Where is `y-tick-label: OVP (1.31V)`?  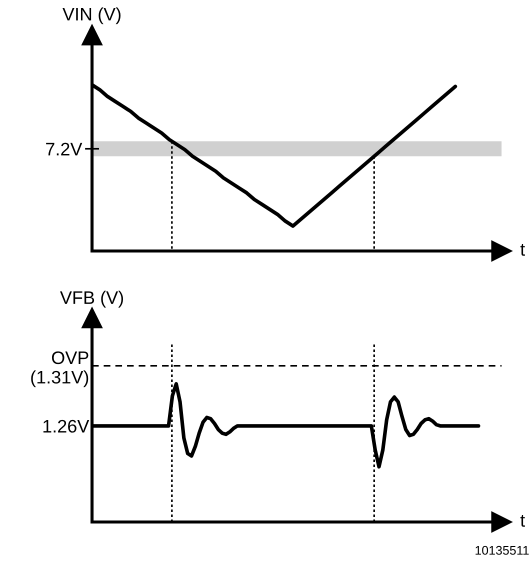
y-tick-label: OVP (1.31V) is located at coordinates (59, 369).